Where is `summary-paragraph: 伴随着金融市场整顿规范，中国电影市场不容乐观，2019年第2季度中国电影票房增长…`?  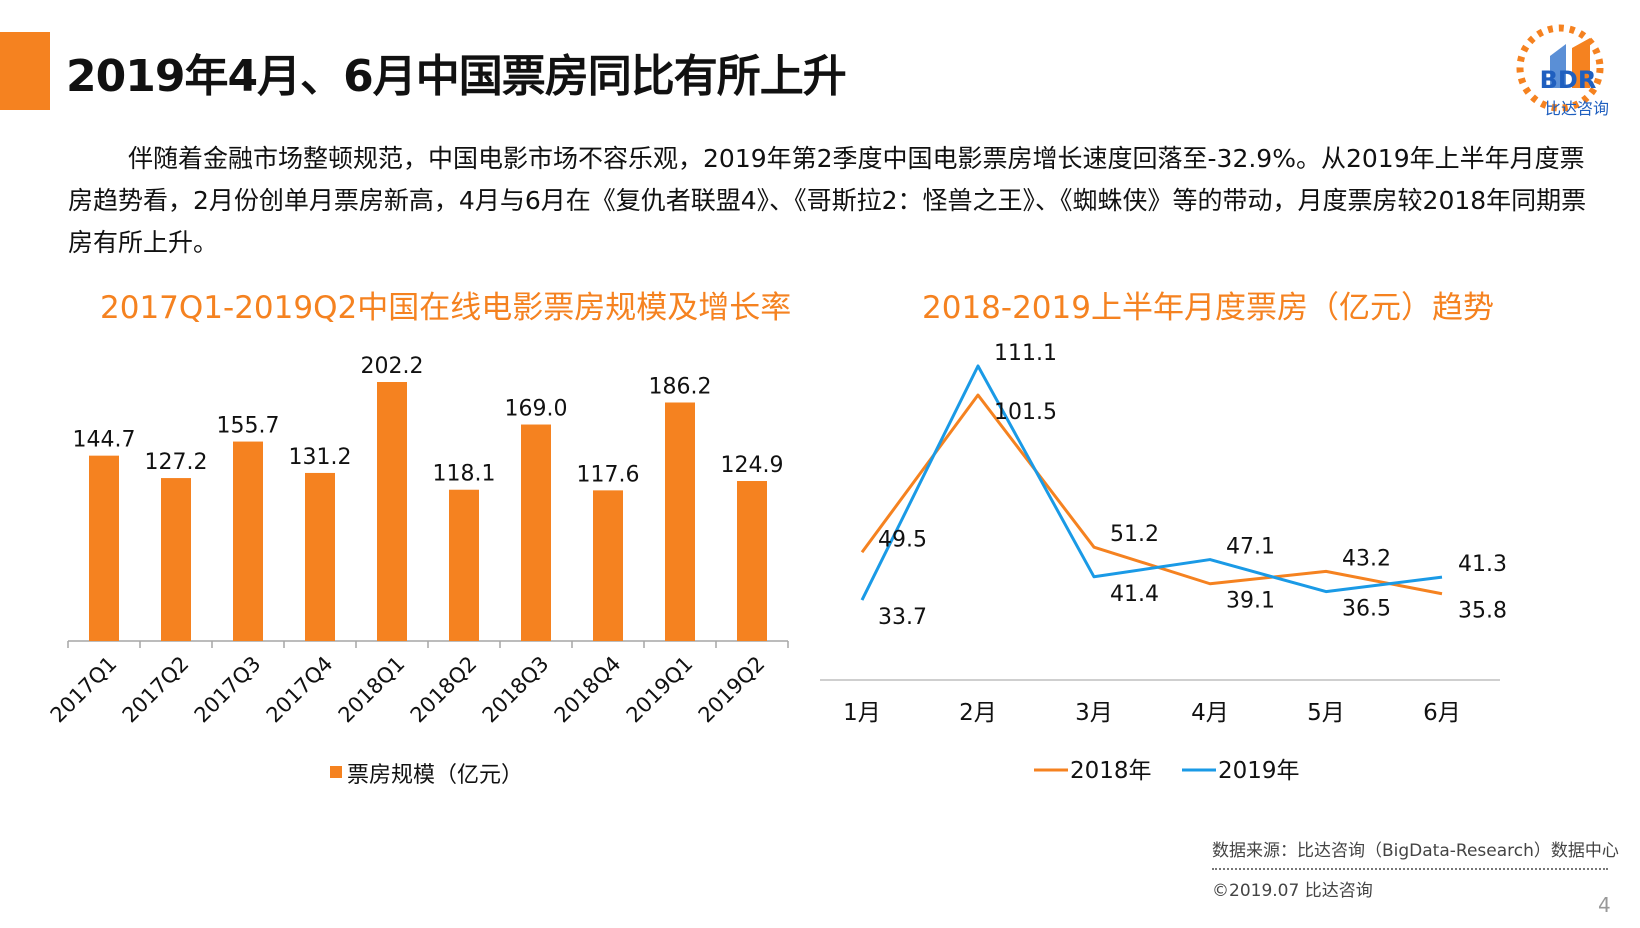
summary-paragraph: 伴随着金融市场整顿规范，中国电影市场不容乐观，2019年第2季度中国电影票房增长… is located at coordinates (828, 201).